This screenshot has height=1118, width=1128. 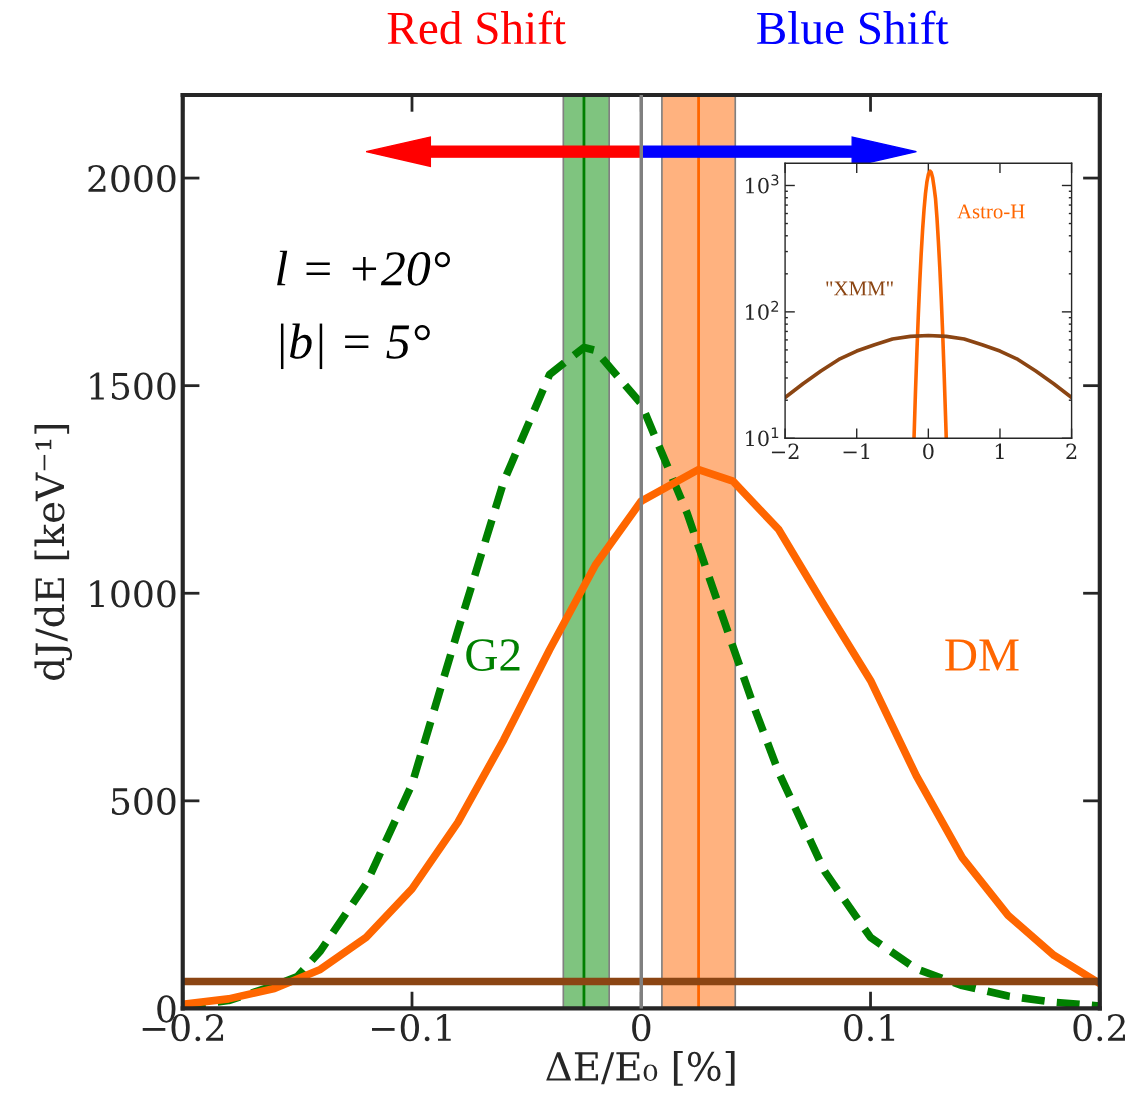 What do you see at coordinates (762, 184) in the screenshot?
I see `y-tick-label: 10$^{3}$` at bounding box center [762, 184].